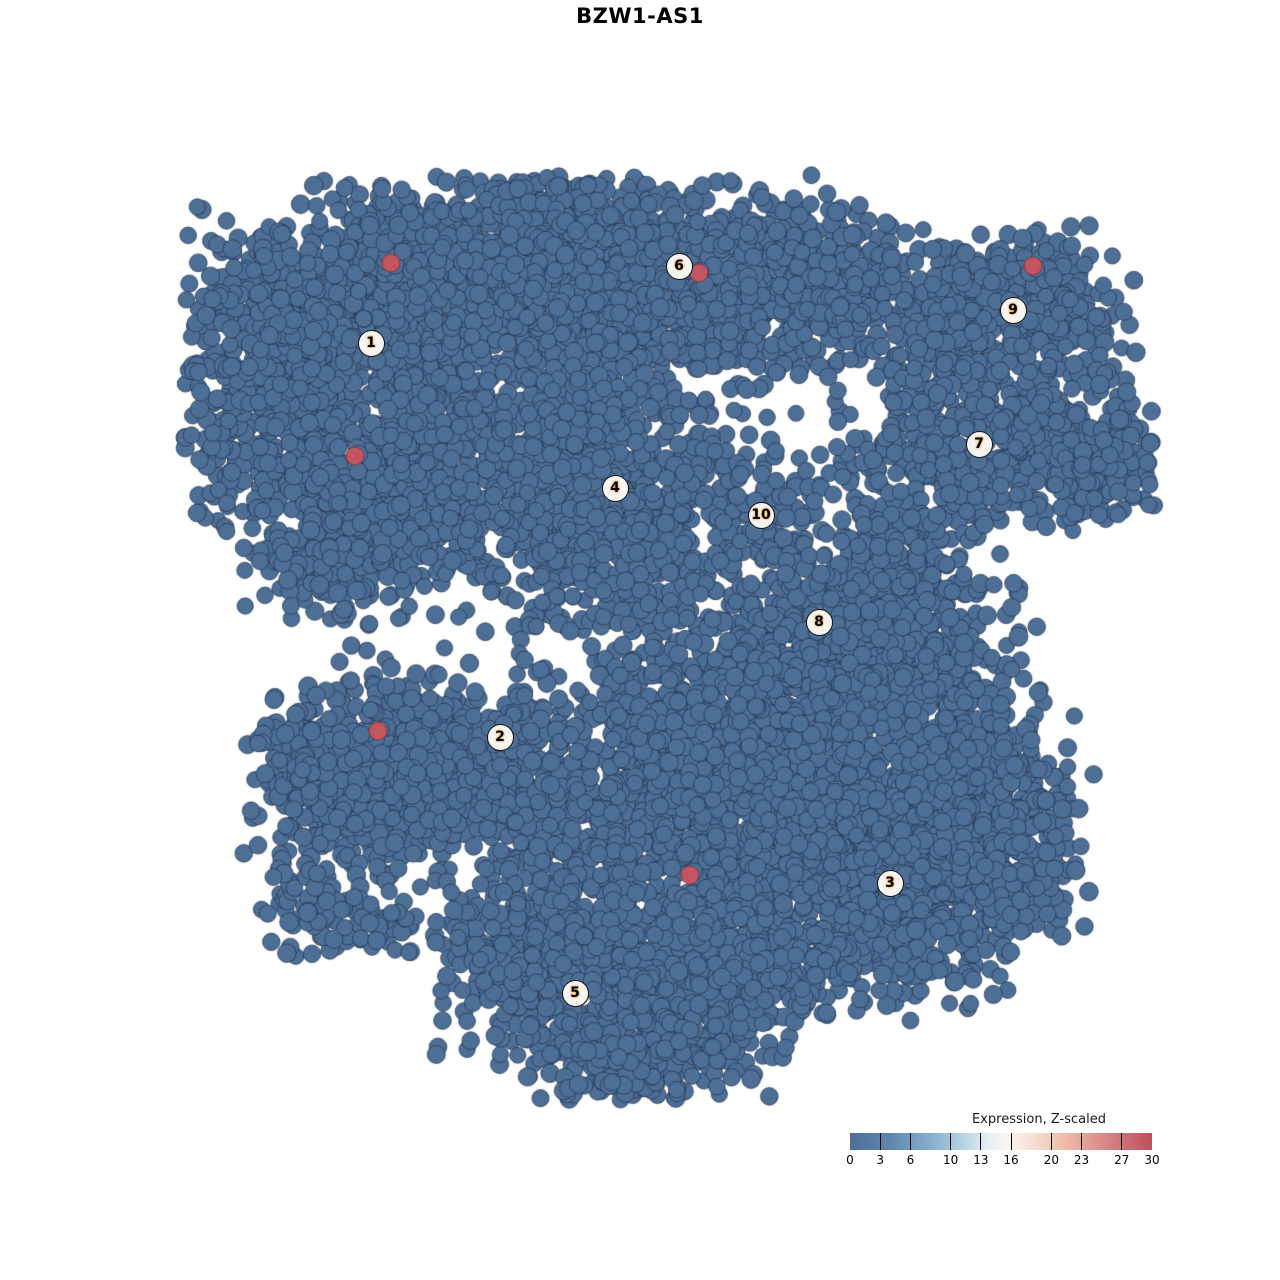  What do you see at coordinates (1051, 1160) in the screenshot?
I see `legend-tick-label: 20` at bounding box center [1051, 1160].